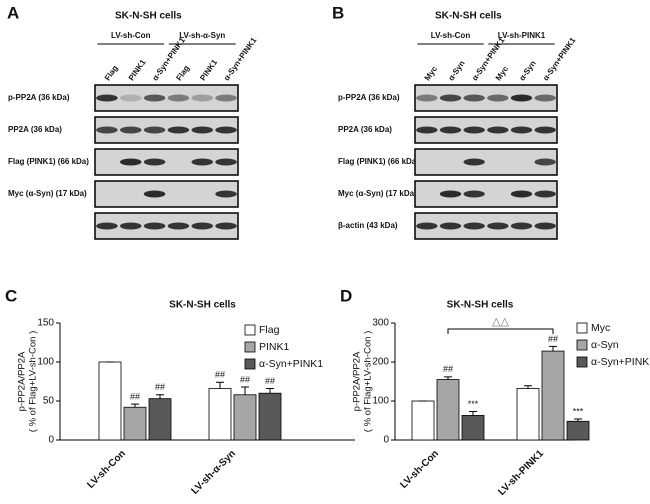  Describe the element at coordinates (522, 35) in the screenshot. I see `group-label: LV-sh-PINK1` at that location.